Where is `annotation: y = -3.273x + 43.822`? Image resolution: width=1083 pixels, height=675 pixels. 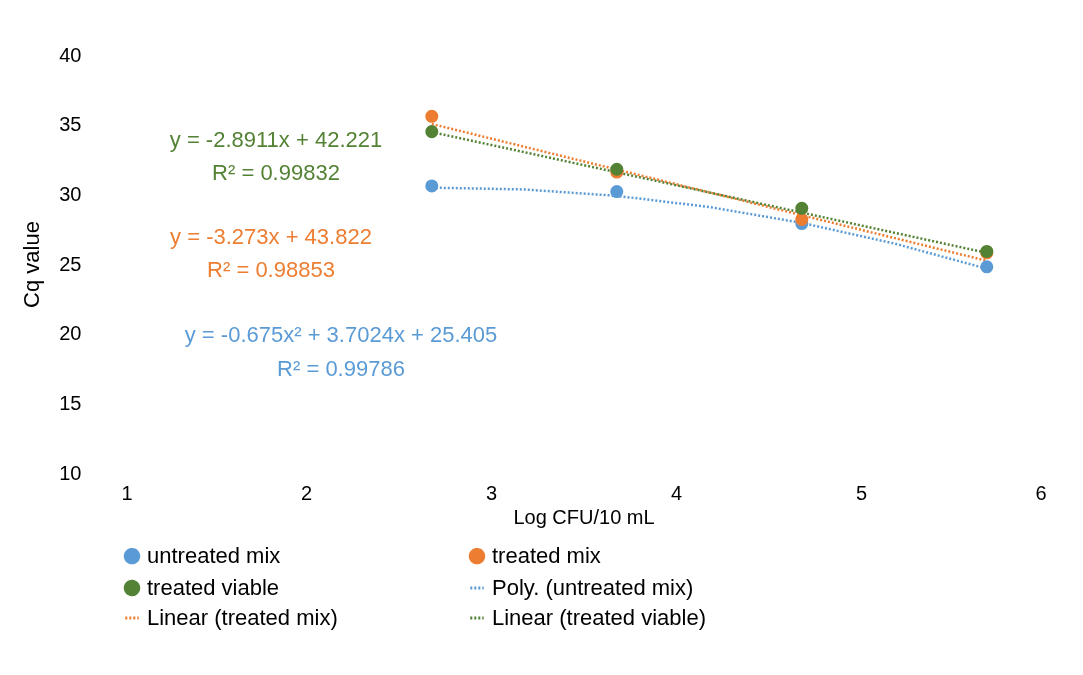 annotation: y = -3.273x + 43.822 is located at coordinates (271, 236).